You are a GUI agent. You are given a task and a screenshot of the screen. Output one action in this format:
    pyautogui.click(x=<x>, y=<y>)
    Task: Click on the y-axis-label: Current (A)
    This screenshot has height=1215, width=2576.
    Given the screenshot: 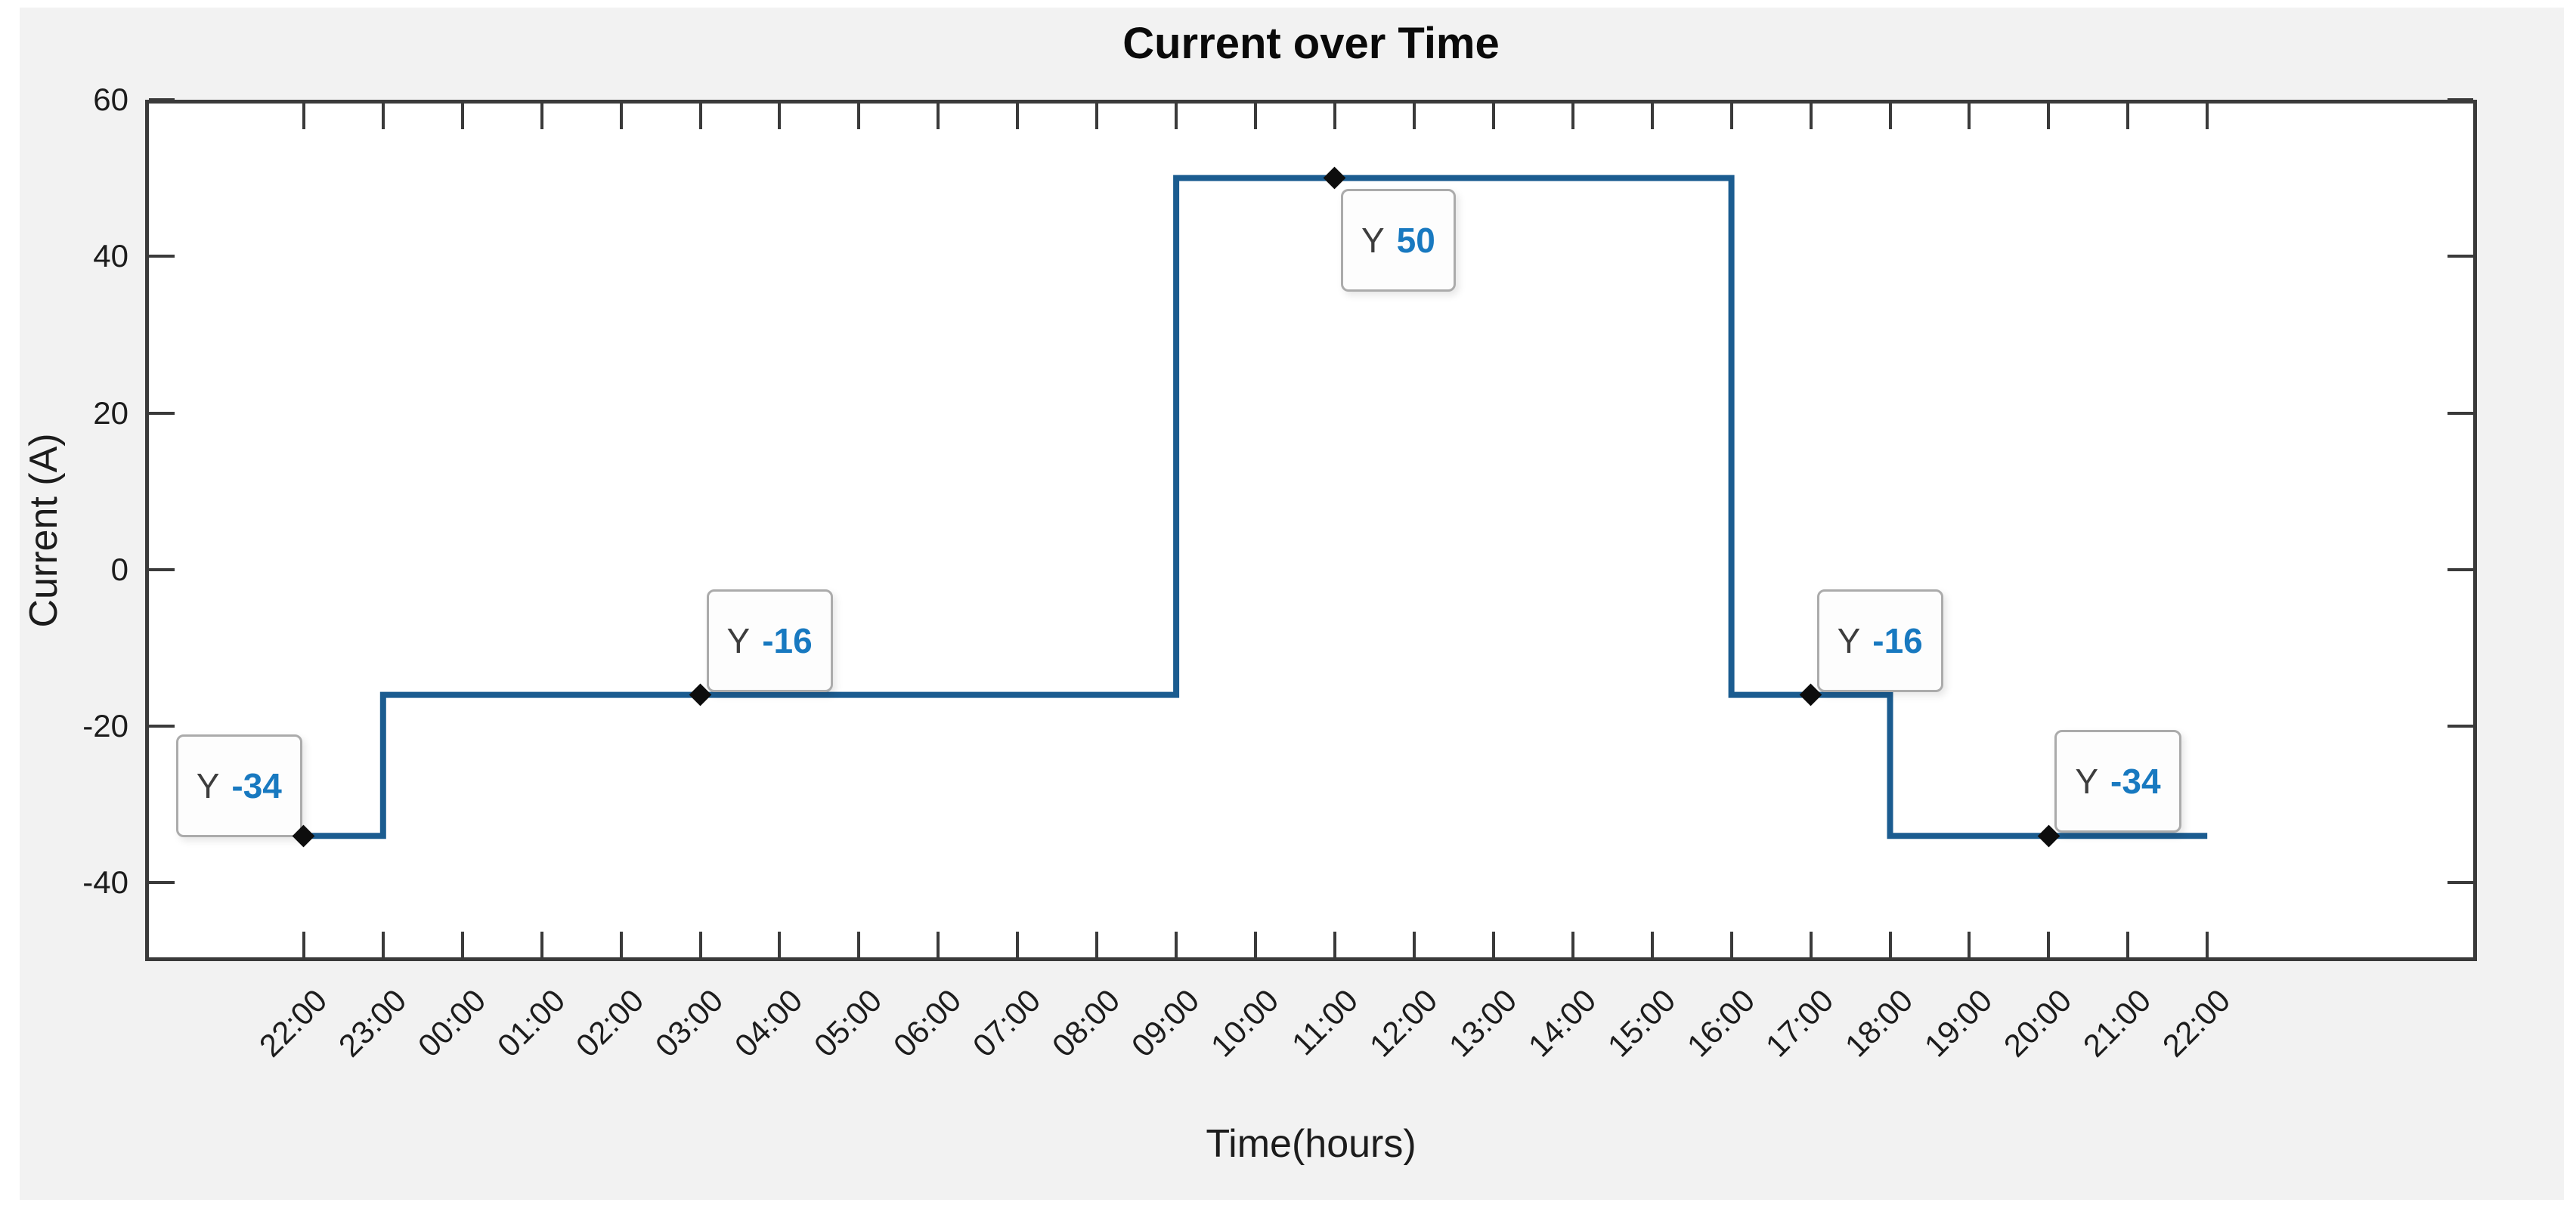 What is the action you would take?
    pyautogui.click(x=44, y=530)
    